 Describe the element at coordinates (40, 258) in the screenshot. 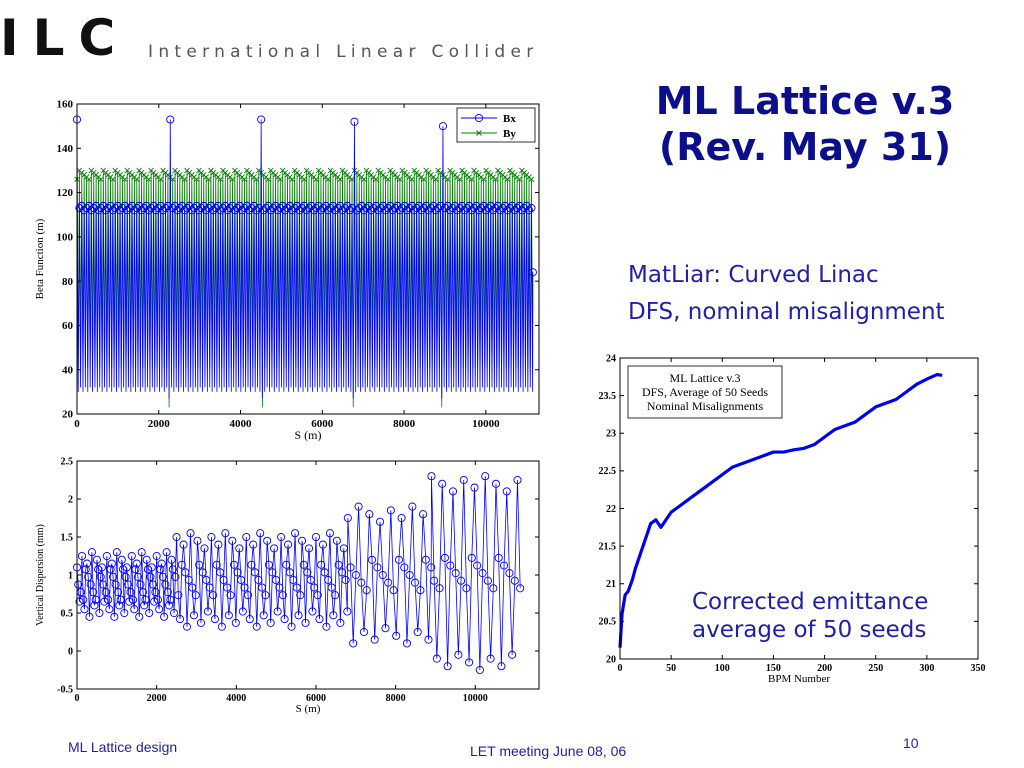

I see `y-axis-label: Beta Function (m)` at that location.